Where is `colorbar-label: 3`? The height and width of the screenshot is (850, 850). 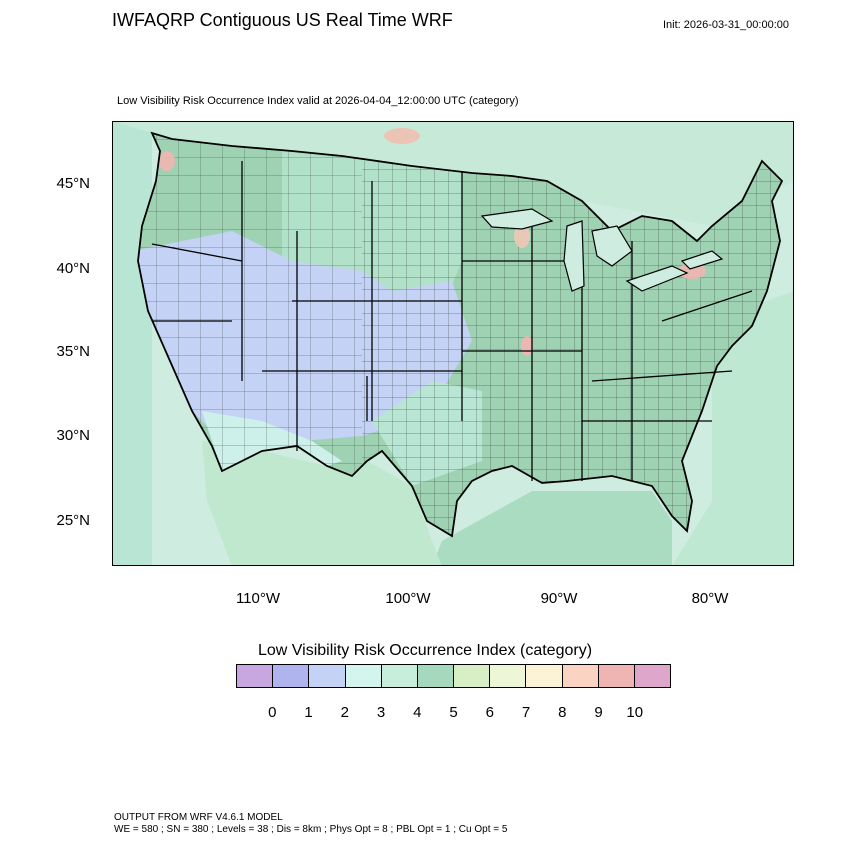
colorbar-label: 3 is located at coordinates (381, 712).